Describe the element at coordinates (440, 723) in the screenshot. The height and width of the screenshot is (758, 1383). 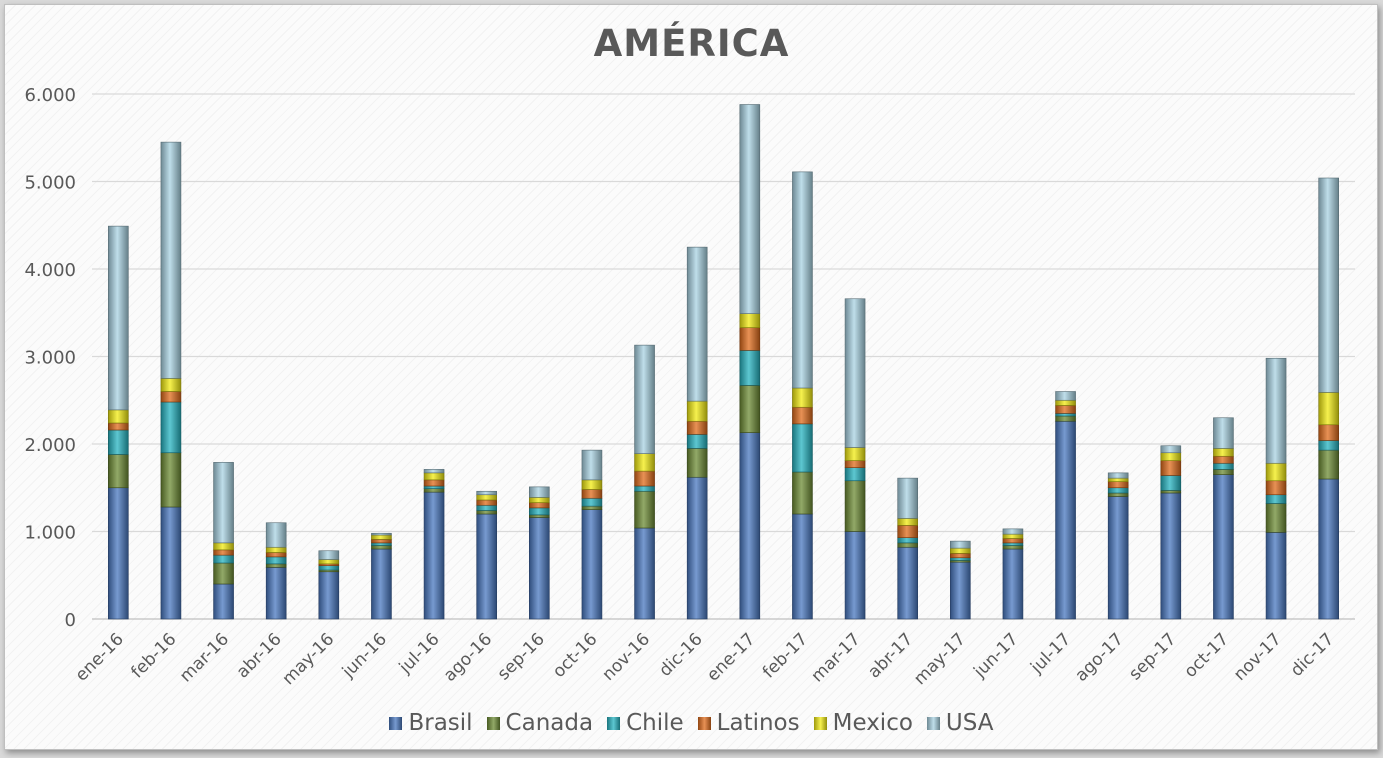
I see `legend-label: Brasil` at that location.